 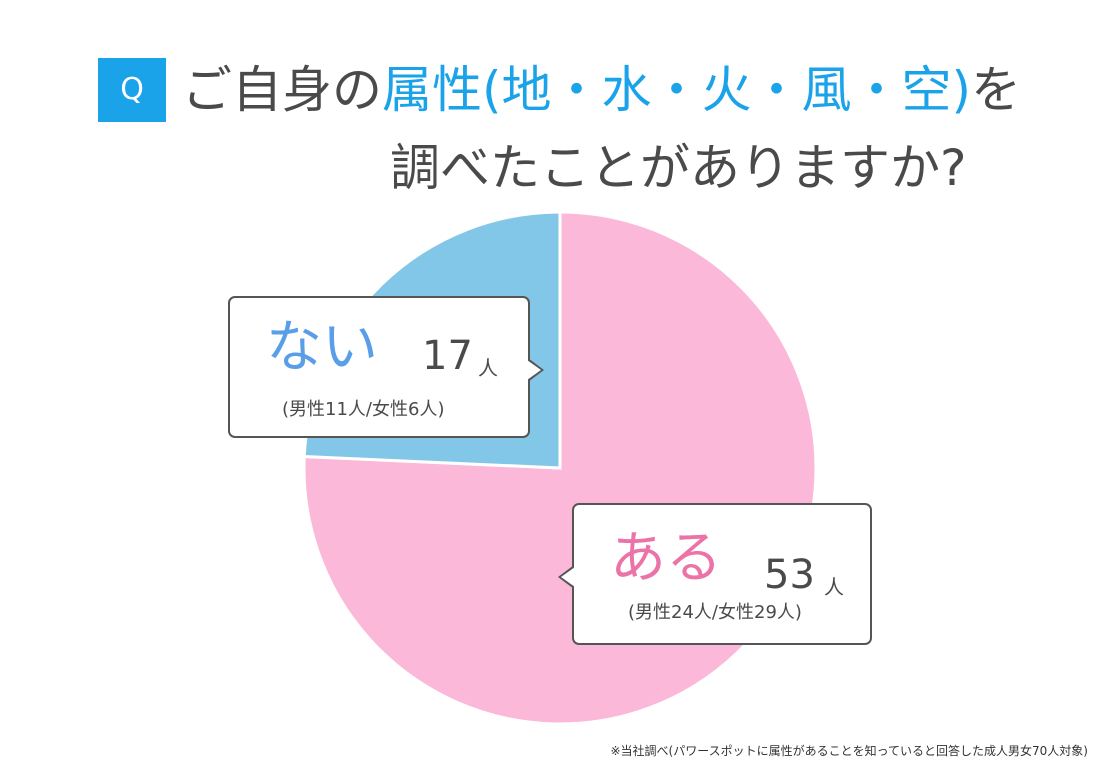 I want to click on question-title-line2: 調べたことがありますか?, so click(x=678, y=168).